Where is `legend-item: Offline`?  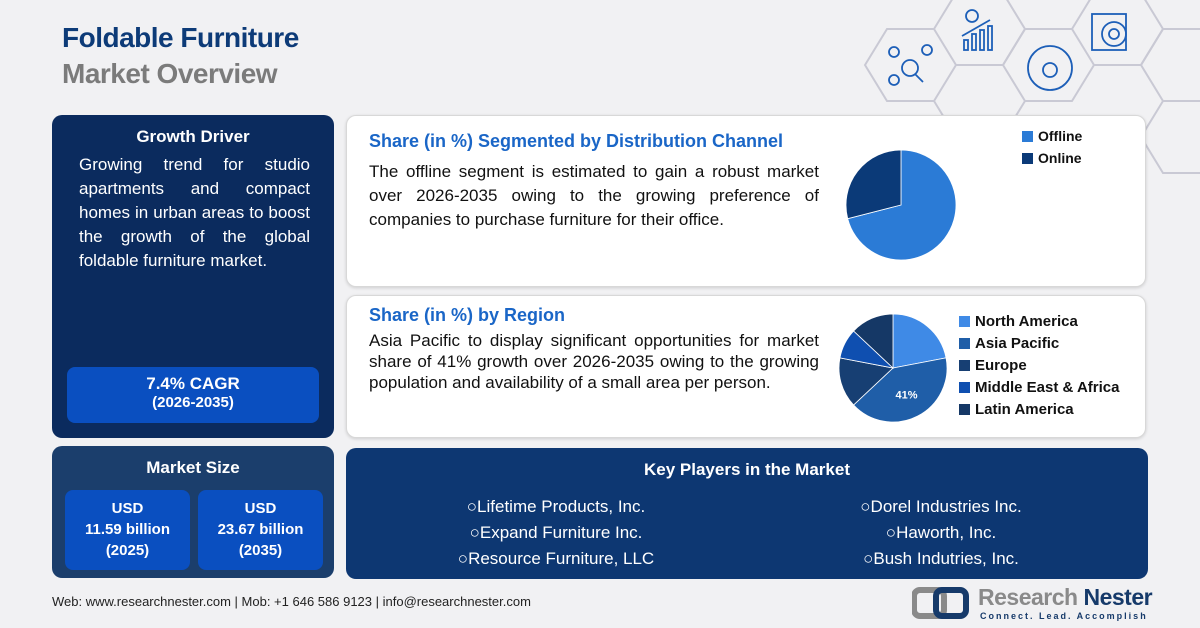
legend-item: Offline is located at coordinates (1052, 136).